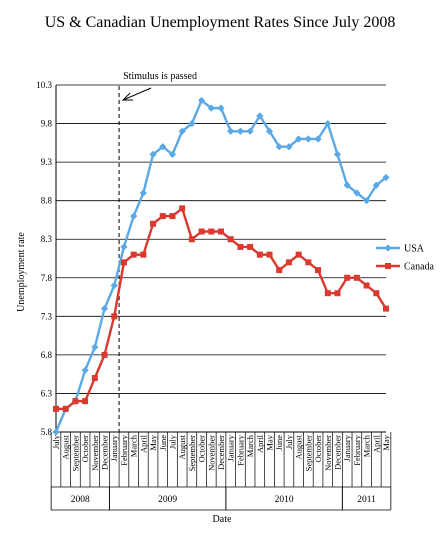 This screenshot has width=441, height=545. What do you see at coordinates (366, 500) in the screenshot?
I see `year-label: 2011` at bounding box center [366, 500].